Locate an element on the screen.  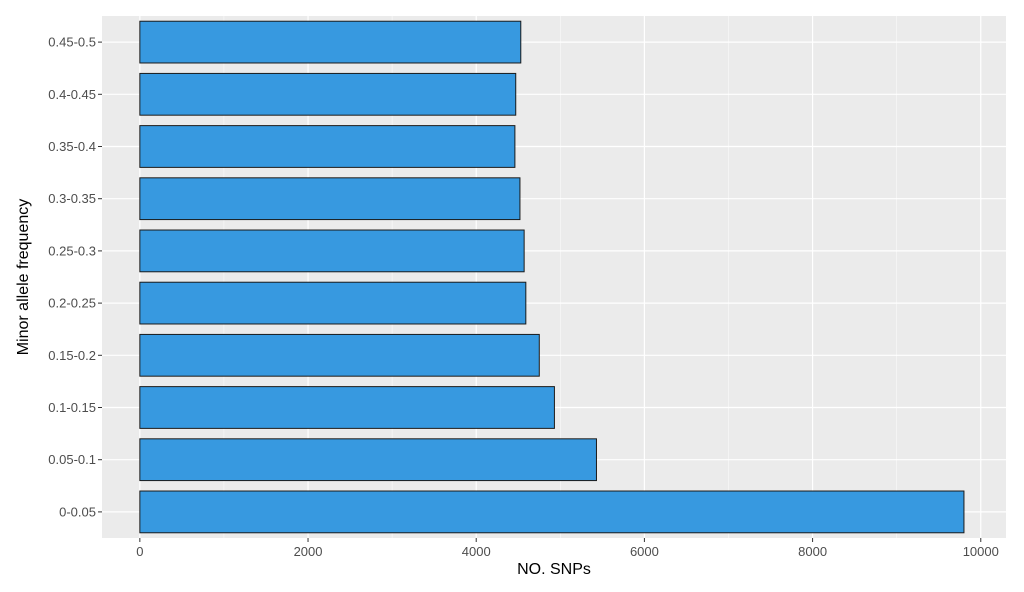
x-tick-label: 4000 is located at coordinates (476, 551).